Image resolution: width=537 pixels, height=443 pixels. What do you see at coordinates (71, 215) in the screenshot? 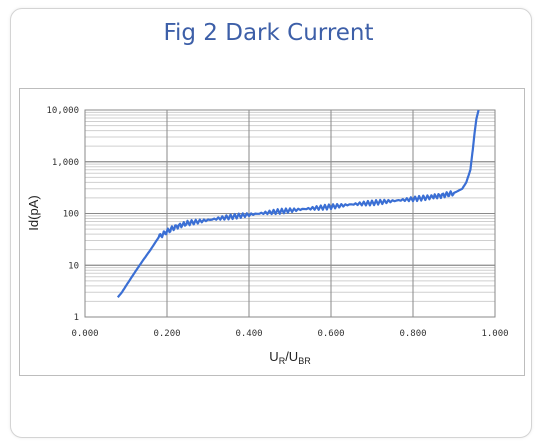
I see `y-tick-label: 100` at bounding box center [71, 215].